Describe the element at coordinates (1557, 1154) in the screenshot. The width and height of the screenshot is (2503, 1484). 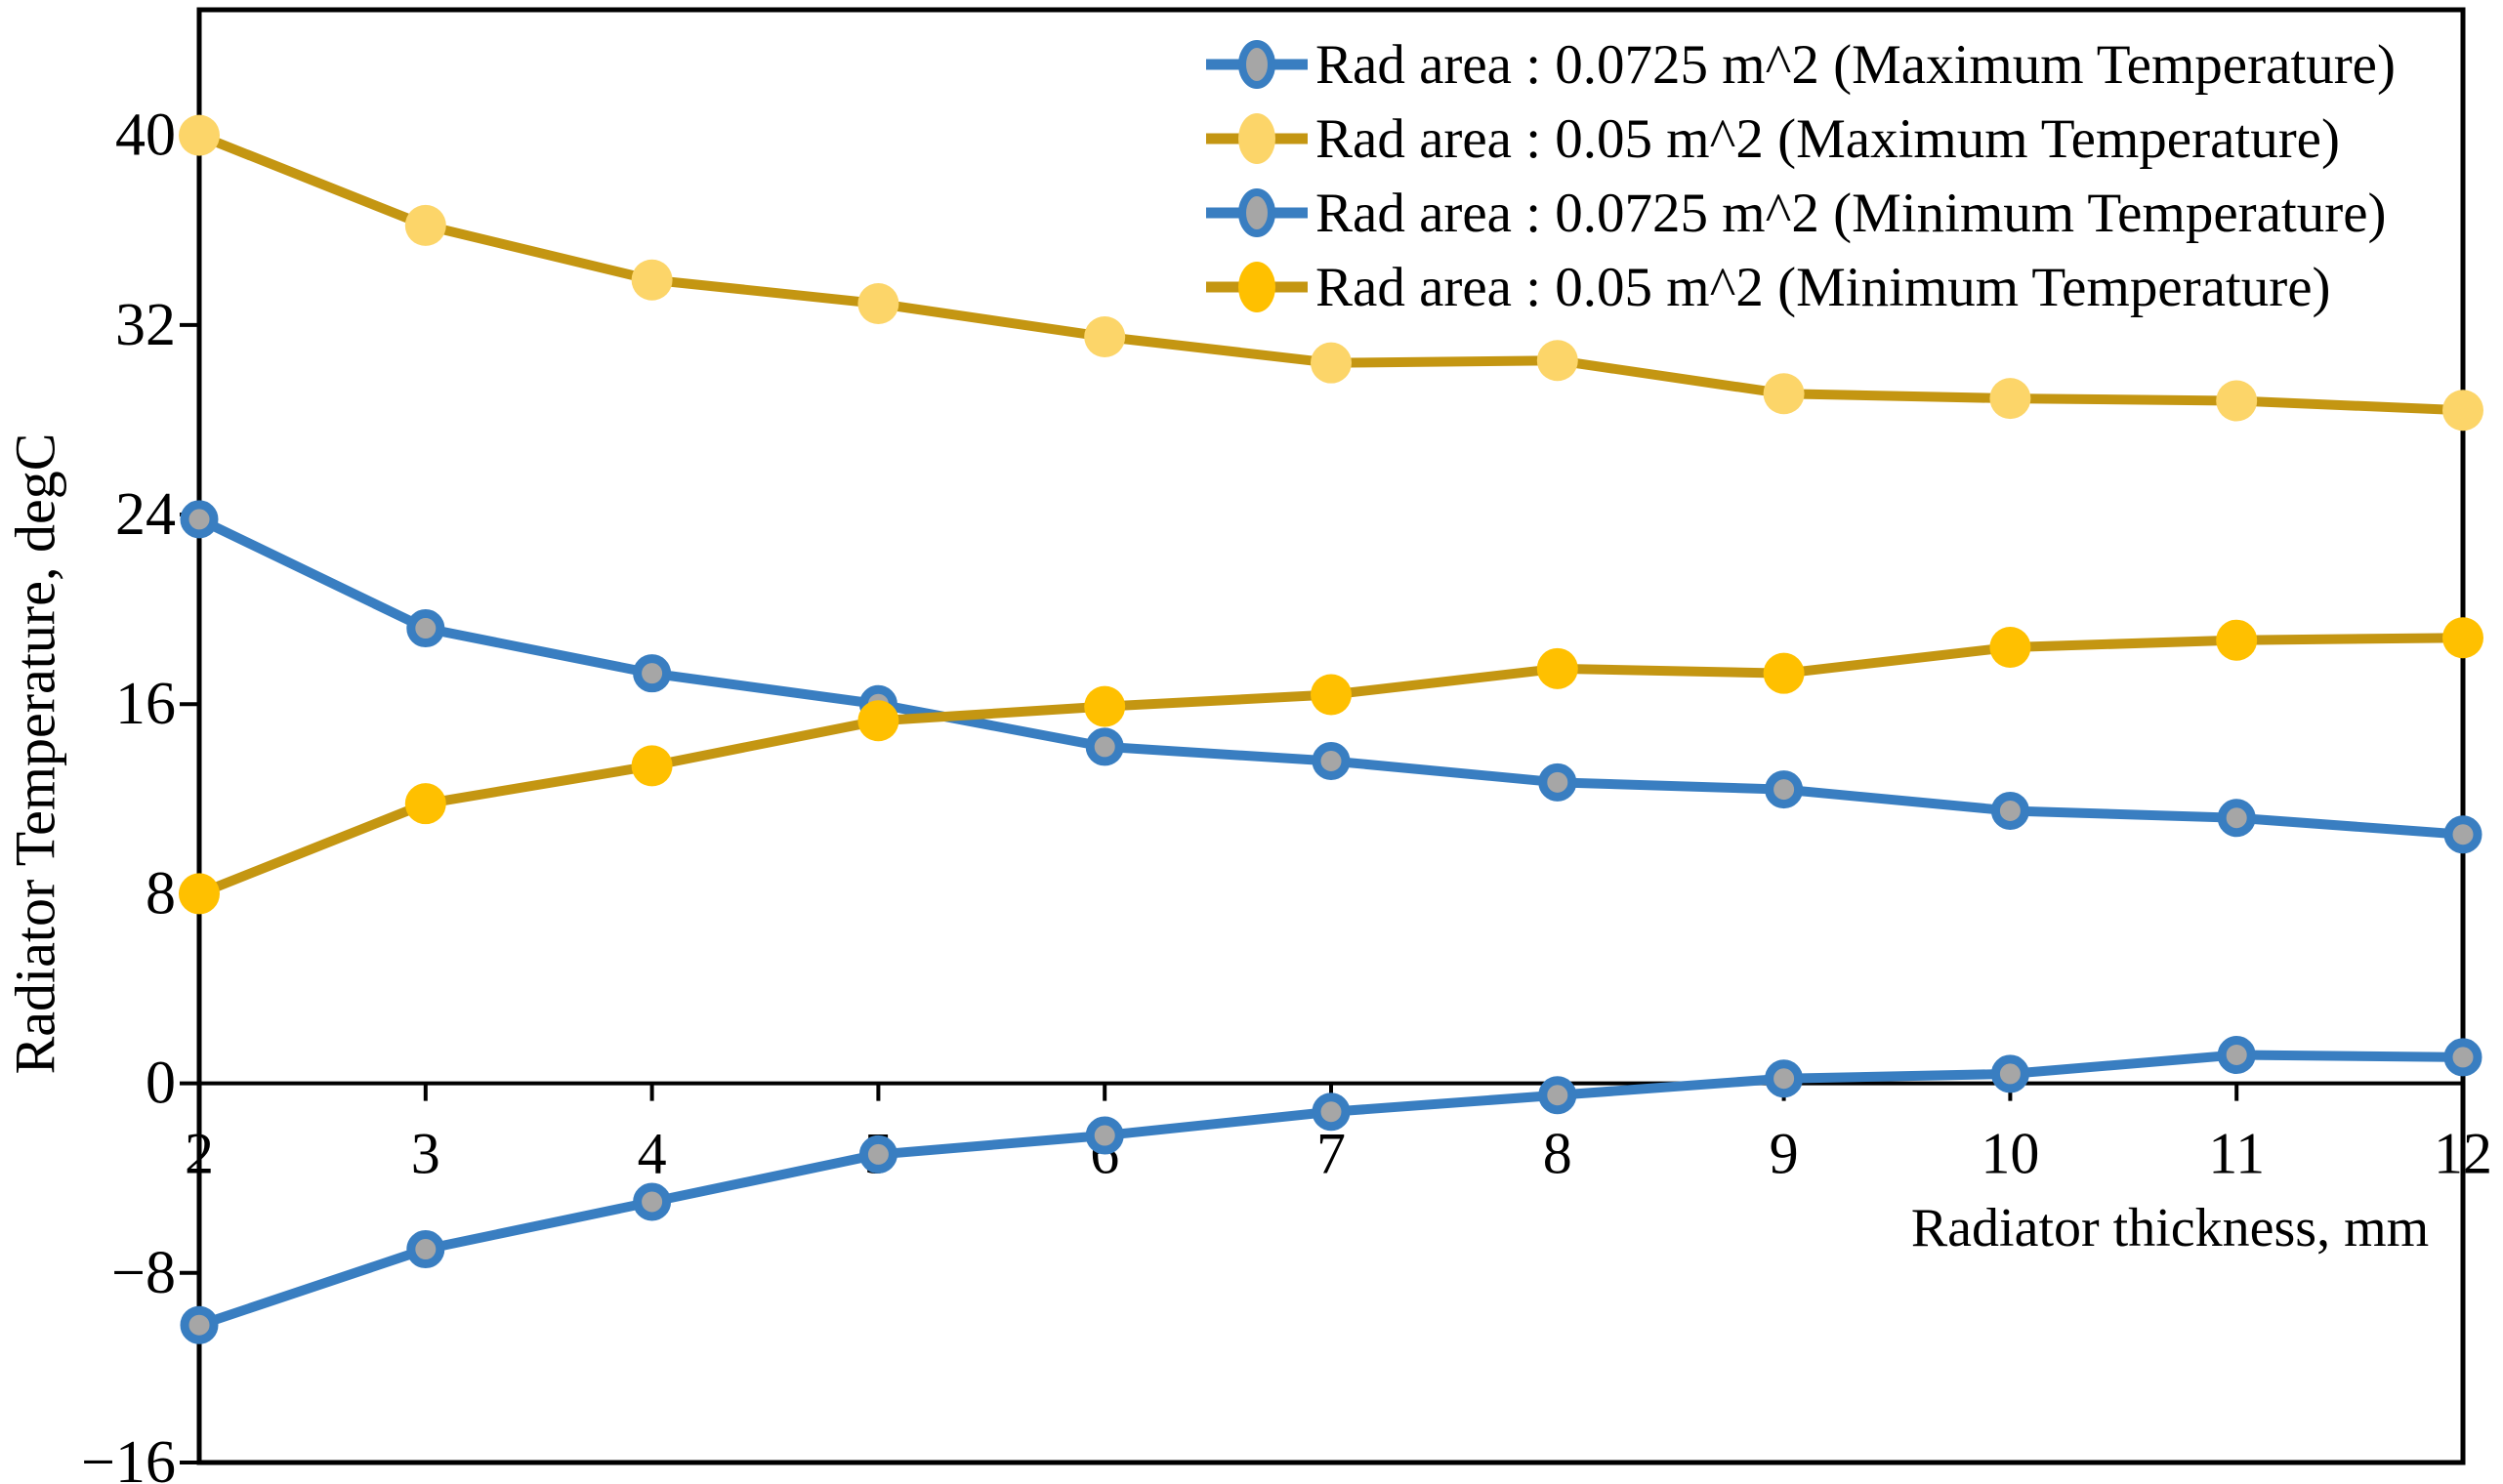
I see `x-tick-label: 8` at that location.